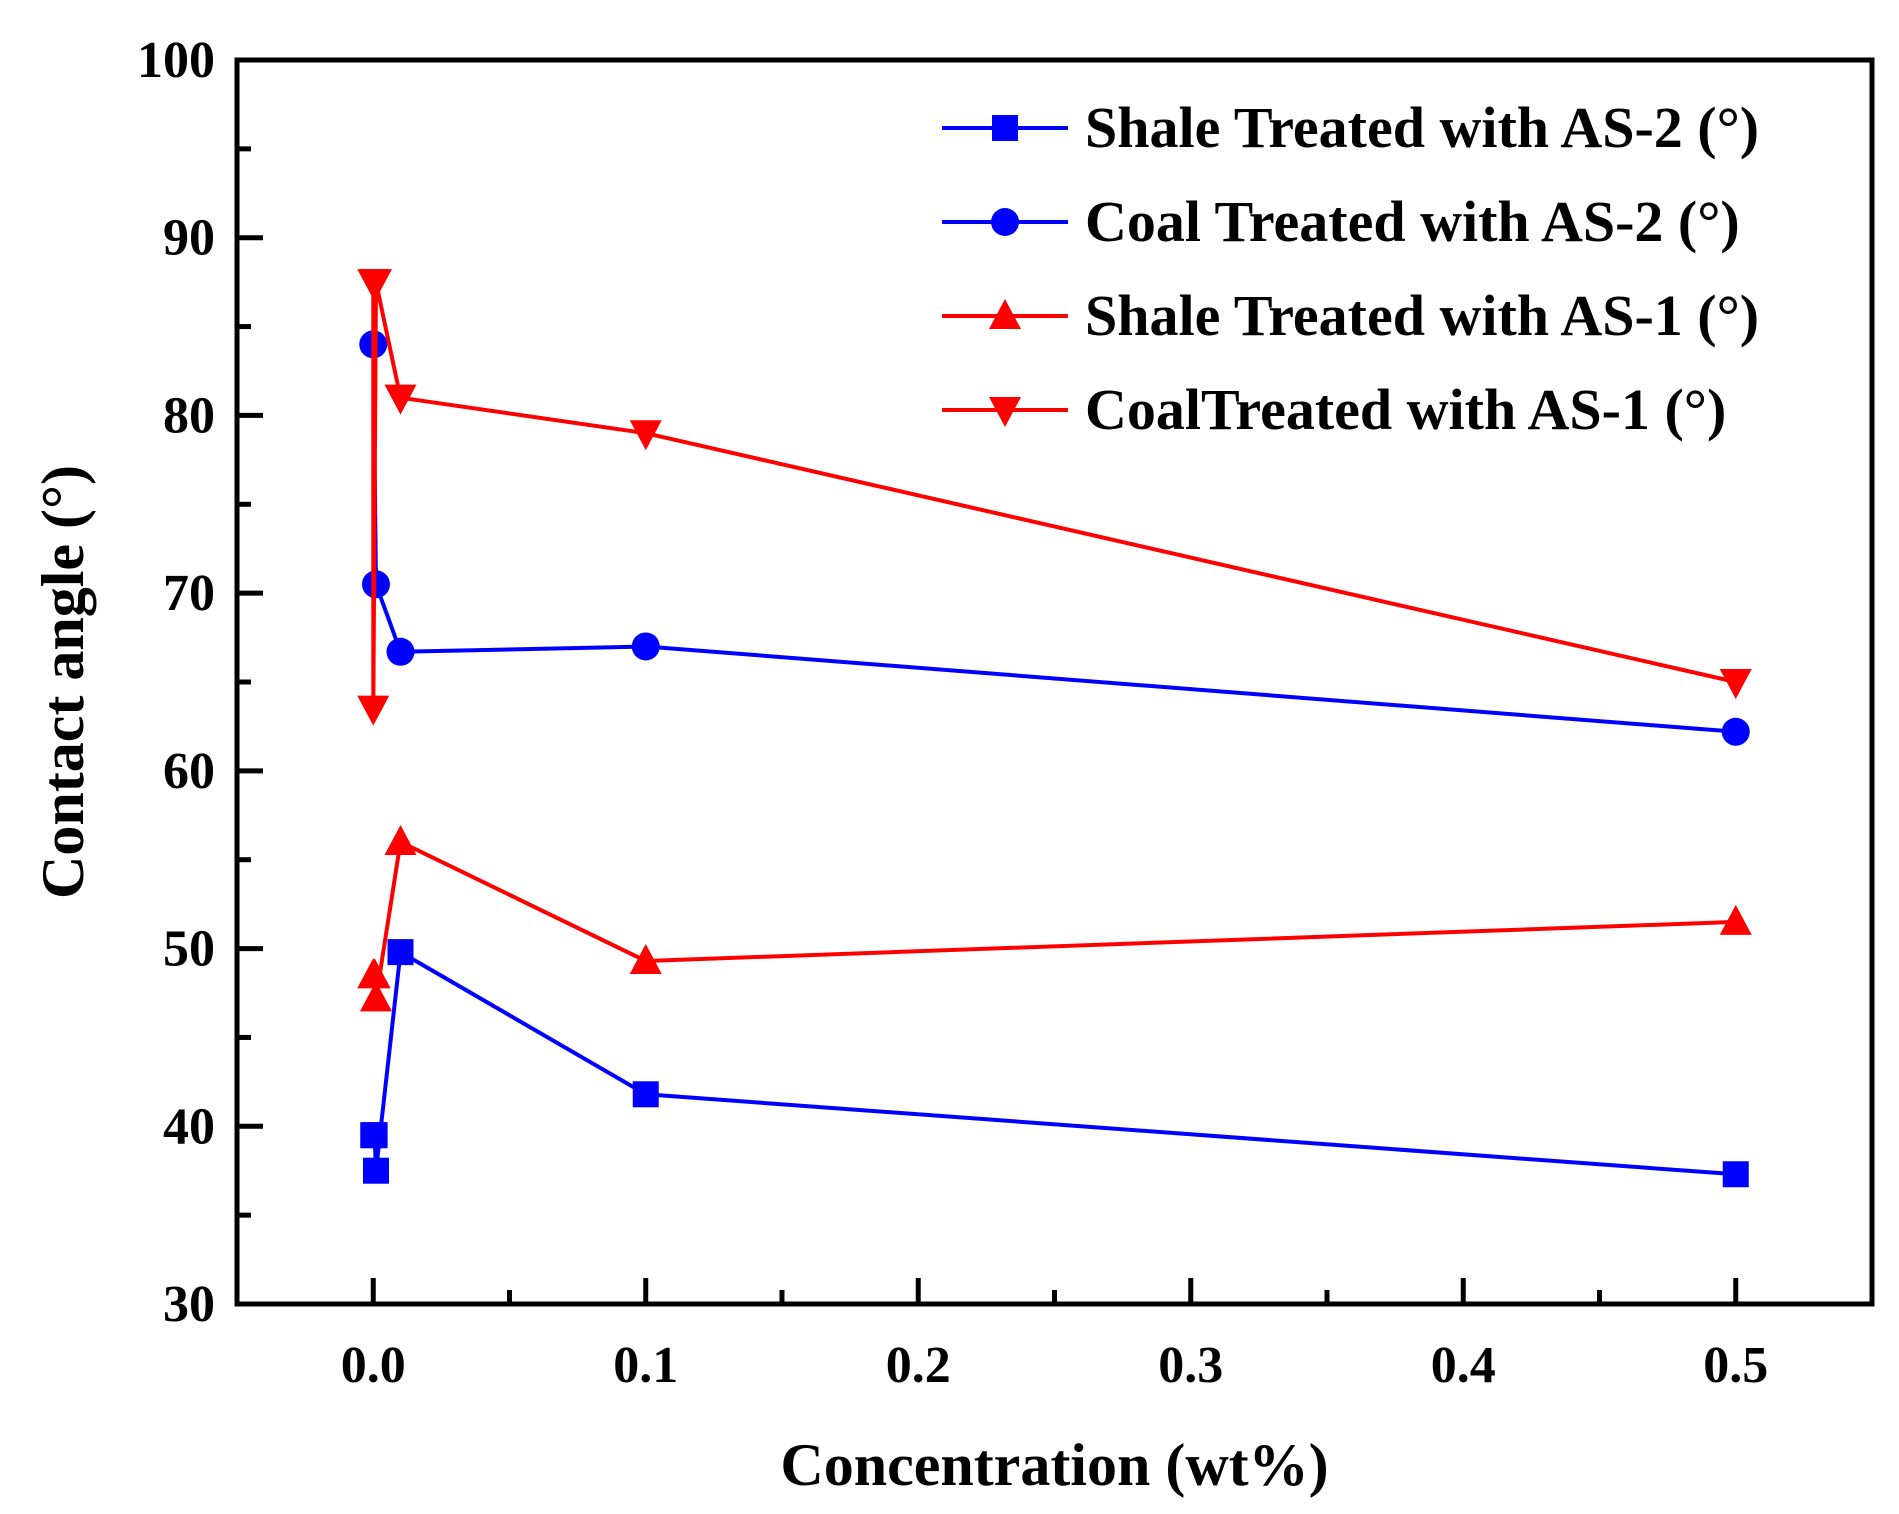 This screenshot has width=1899, height=1514. Describe the element at coordinates (1054, 1336) in the screenshot. I see `x-axis: 0.0 0.1 0.2 0.3 0.4 0.5` at that location.